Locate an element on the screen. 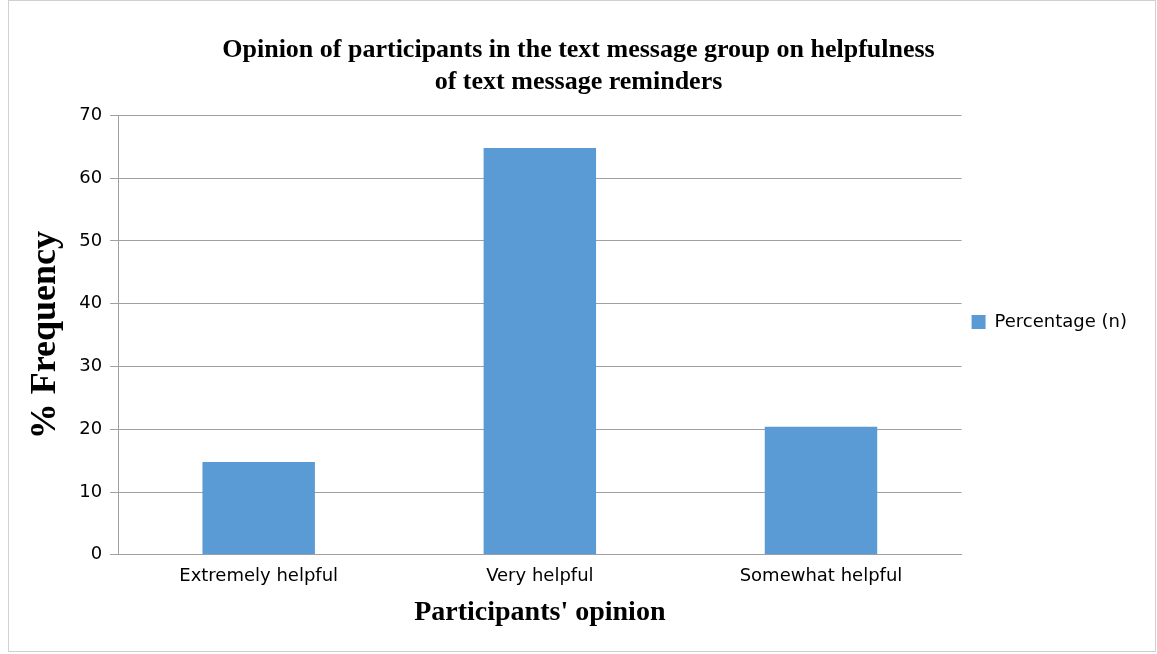 The width and height of the screenshot is (1157, 654). y-tick-label: 50 is located at coordinates (91, 239).